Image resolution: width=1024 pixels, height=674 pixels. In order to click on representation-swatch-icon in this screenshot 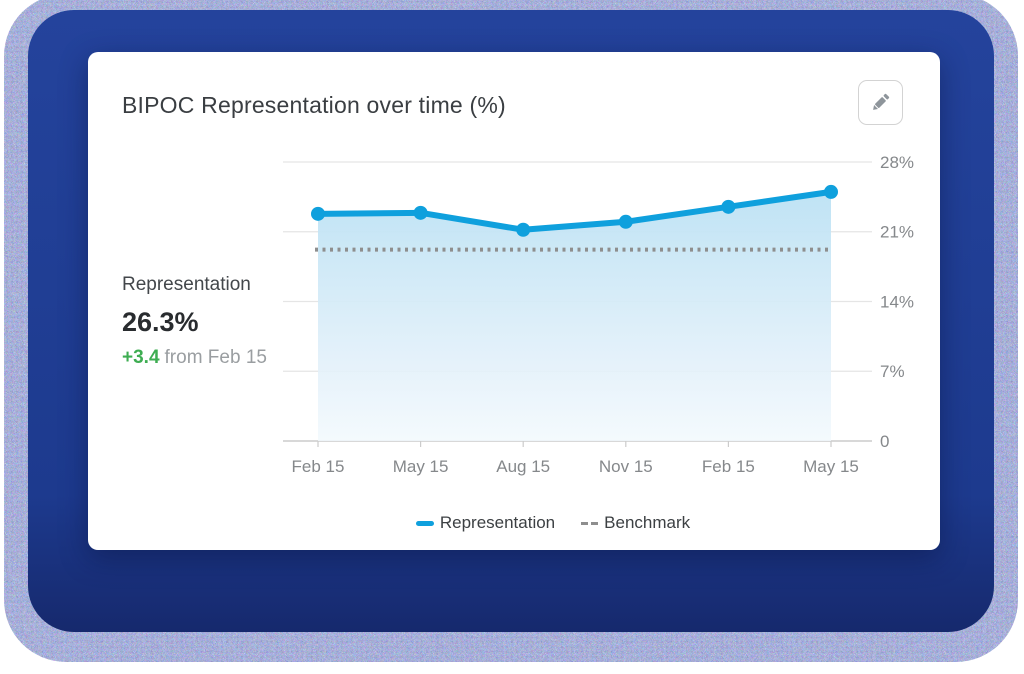, I will do `click(424, 523)`.